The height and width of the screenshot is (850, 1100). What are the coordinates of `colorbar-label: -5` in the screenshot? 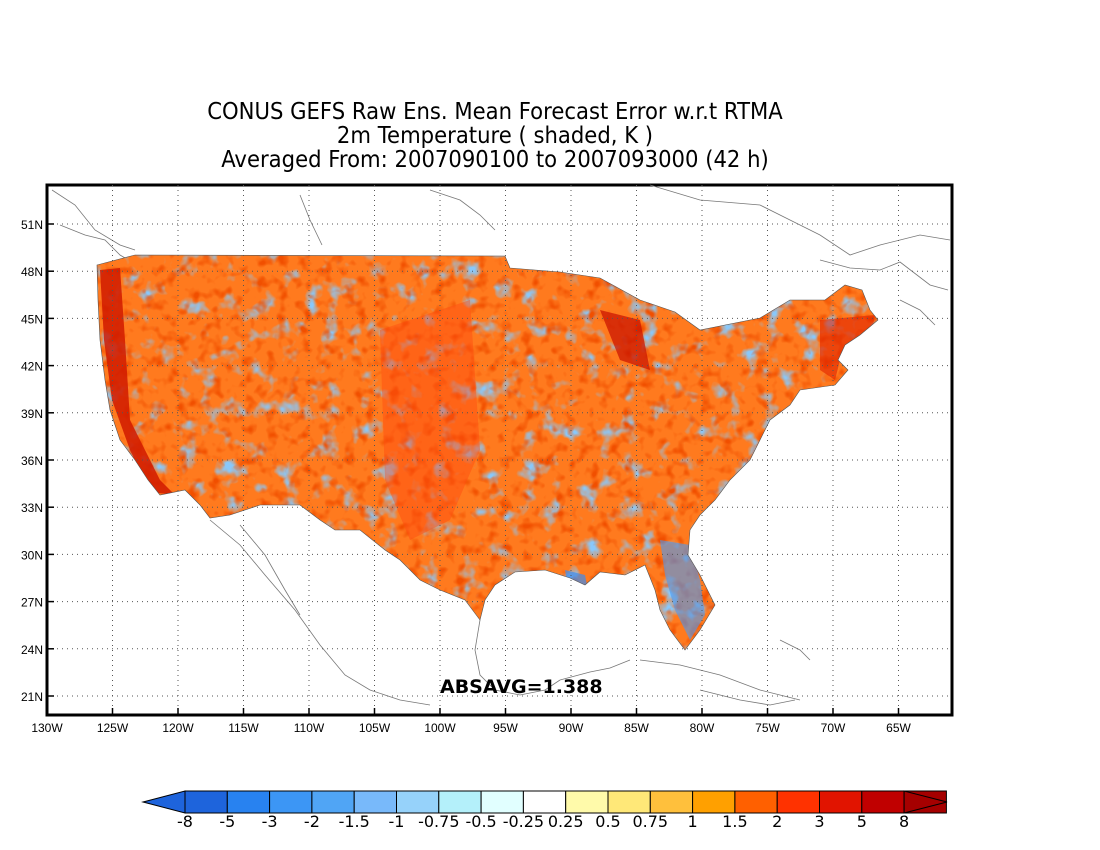 It's located at (227, 821).